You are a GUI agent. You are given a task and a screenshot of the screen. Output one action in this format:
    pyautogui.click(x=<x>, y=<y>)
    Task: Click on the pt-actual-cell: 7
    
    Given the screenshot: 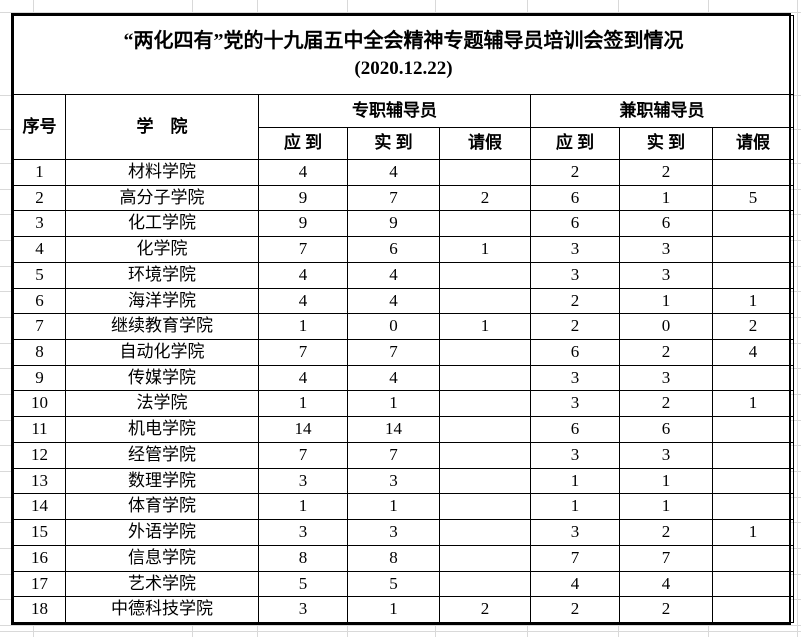 What is the action you would take?
    pyautogui.click(x=666, y=558)
    